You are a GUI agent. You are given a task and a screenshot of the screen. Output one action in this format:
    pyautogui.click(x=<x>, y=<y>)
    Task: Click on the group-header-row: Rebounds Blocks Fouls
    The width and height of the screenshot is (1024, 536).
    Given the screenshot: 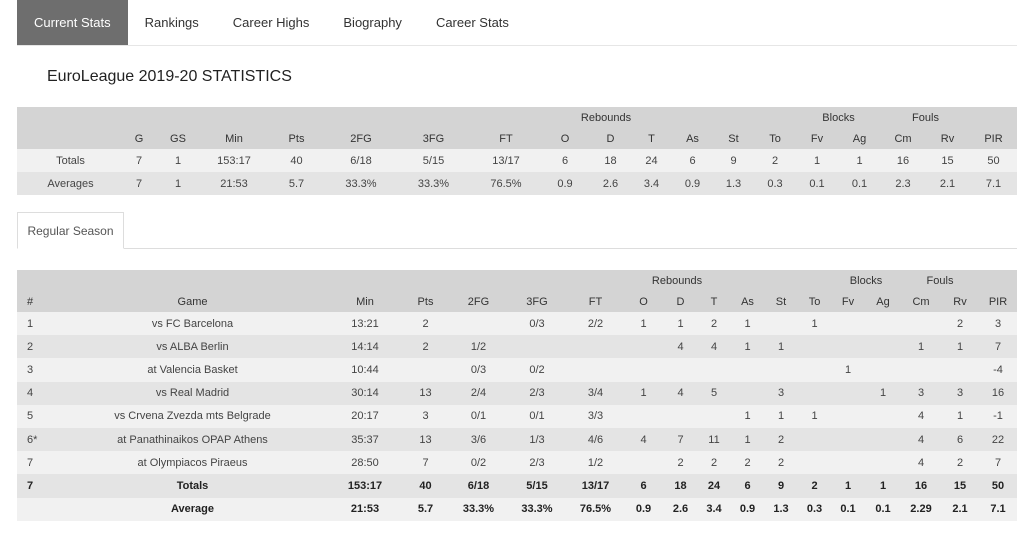 What is the action you would take?
    pyautogui.click(x=517, y=117)
    